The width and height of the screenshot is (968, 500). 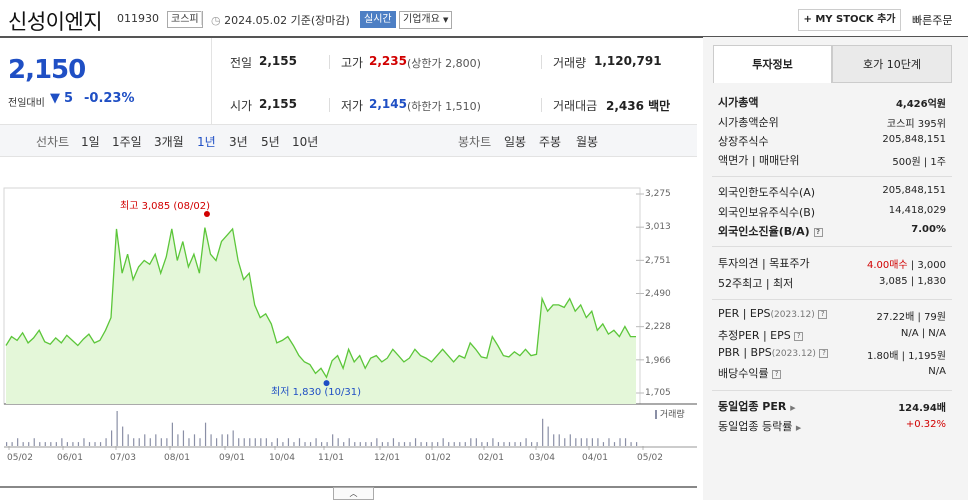 I want to click on company-overview-button: 기업개요 ▼, so click(x=426, y=20).